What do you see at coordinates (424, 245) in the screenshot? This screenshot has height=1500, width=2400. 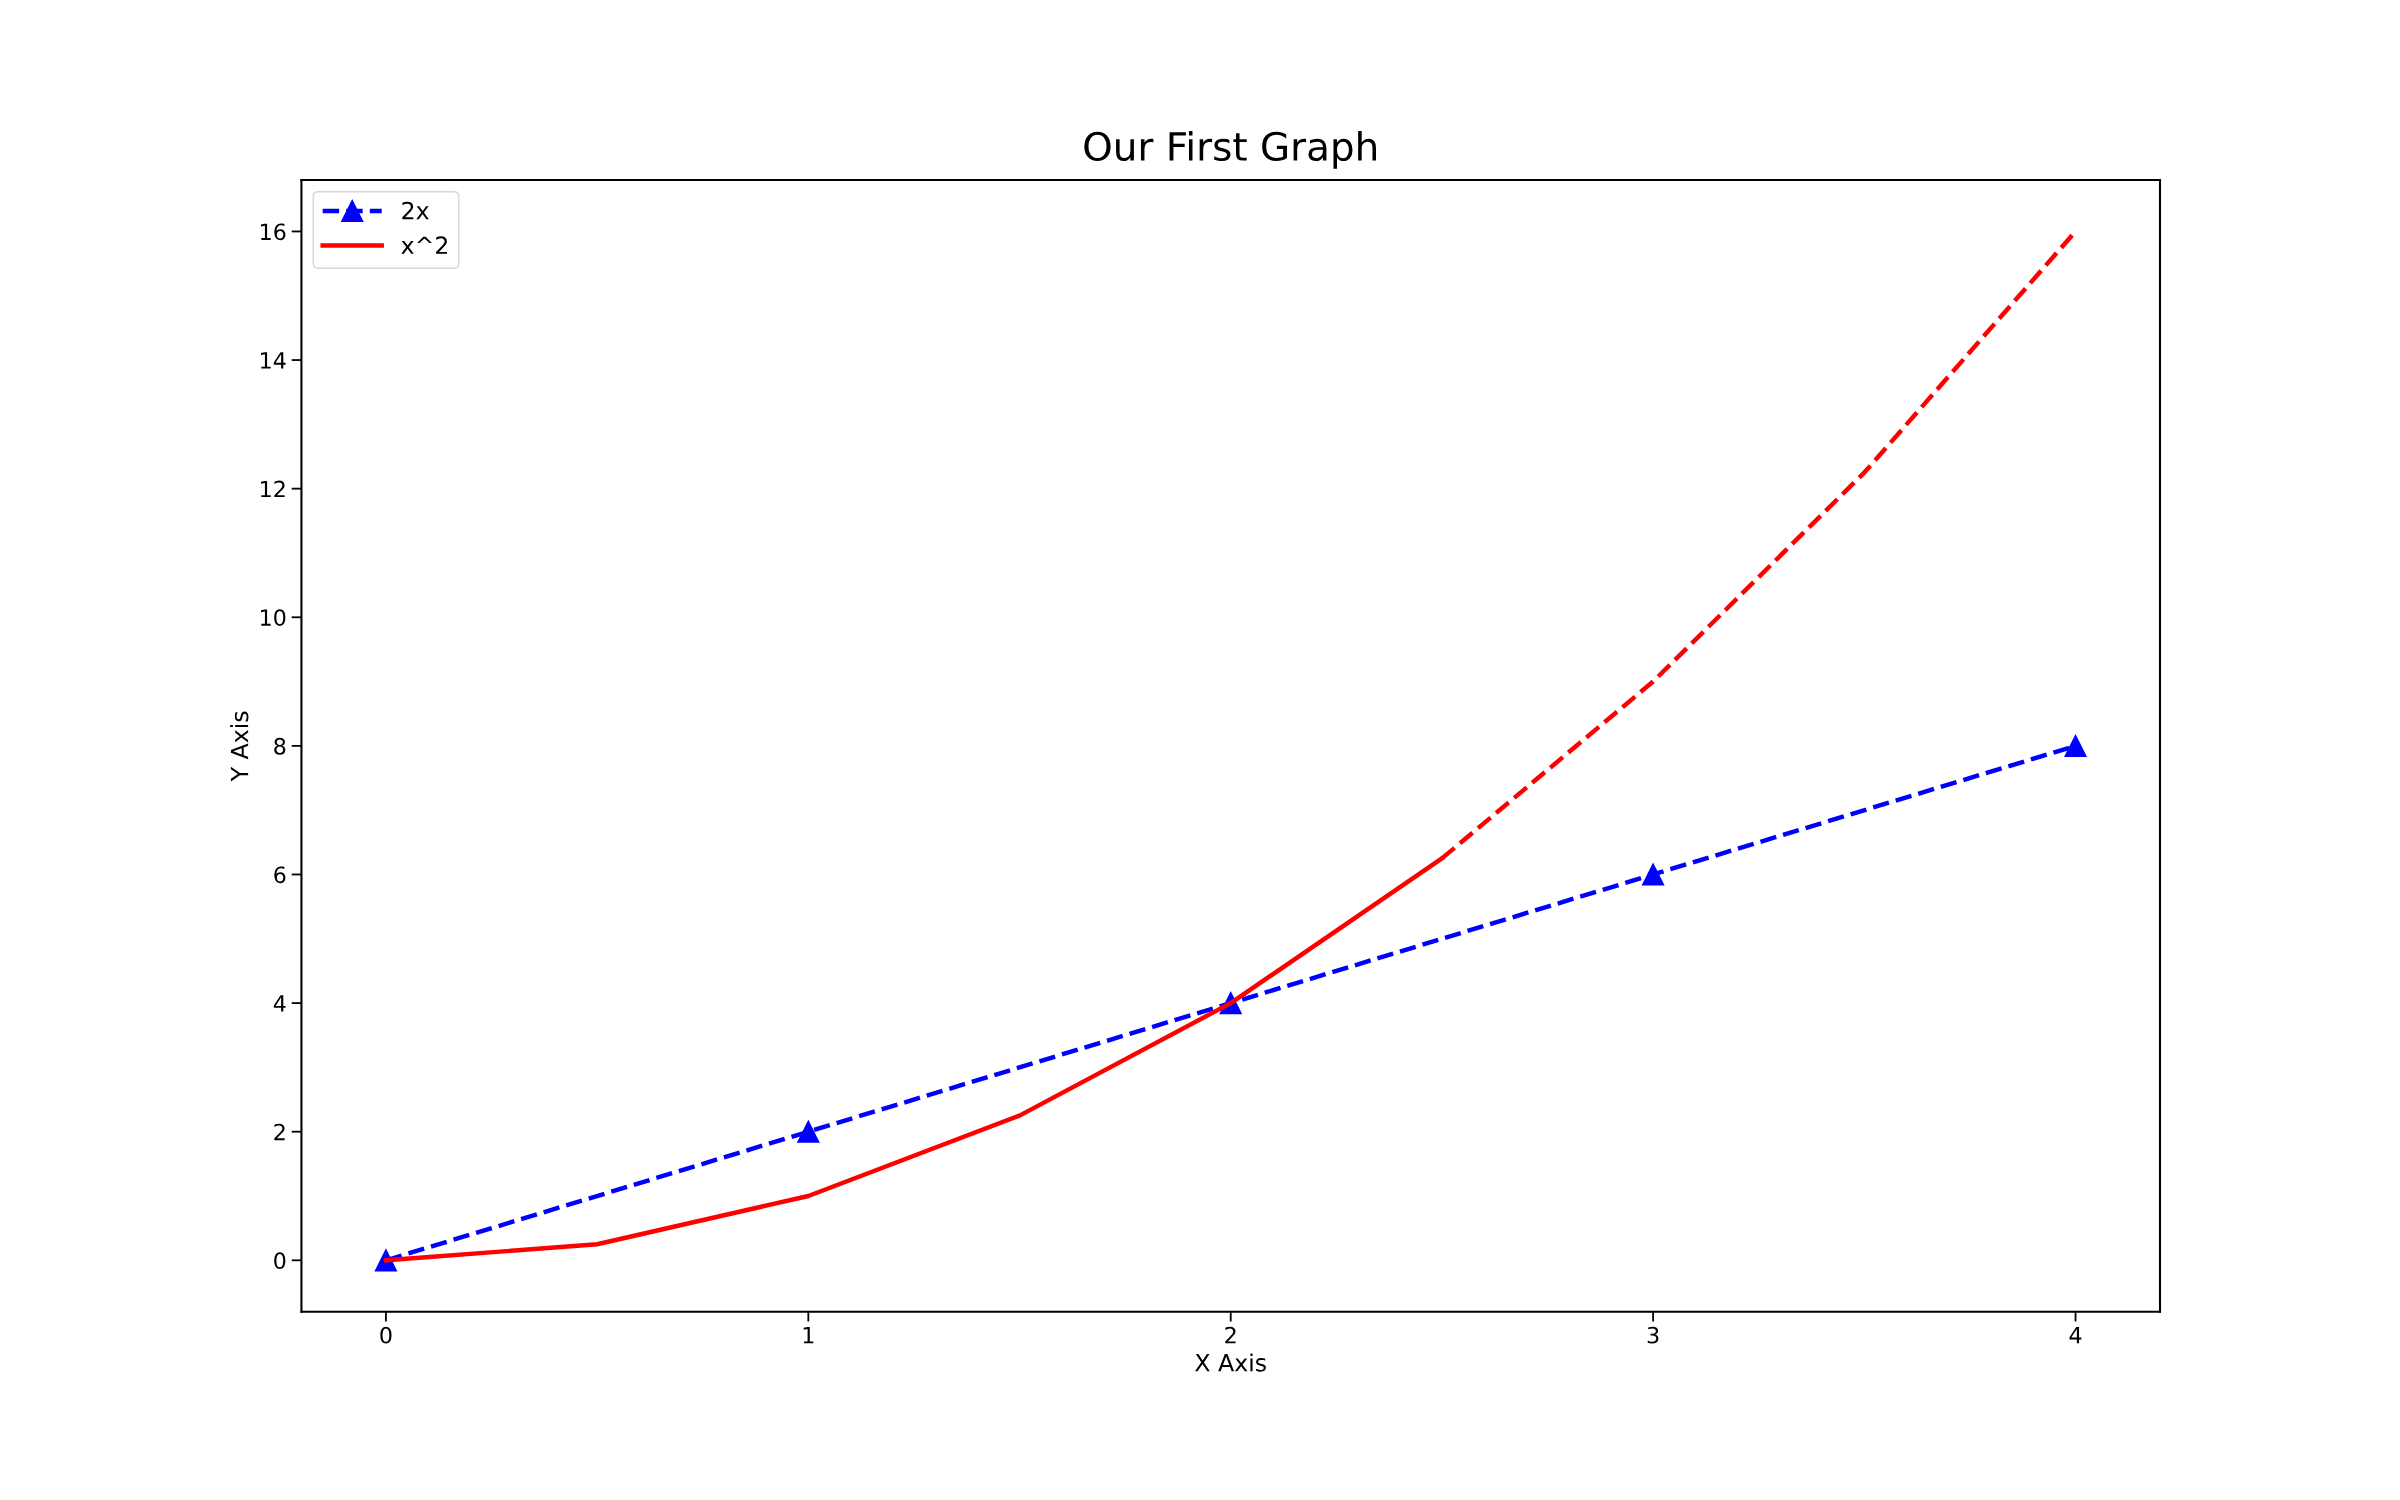 I see `legend-label: x^2` at bounding box center [424, 245].